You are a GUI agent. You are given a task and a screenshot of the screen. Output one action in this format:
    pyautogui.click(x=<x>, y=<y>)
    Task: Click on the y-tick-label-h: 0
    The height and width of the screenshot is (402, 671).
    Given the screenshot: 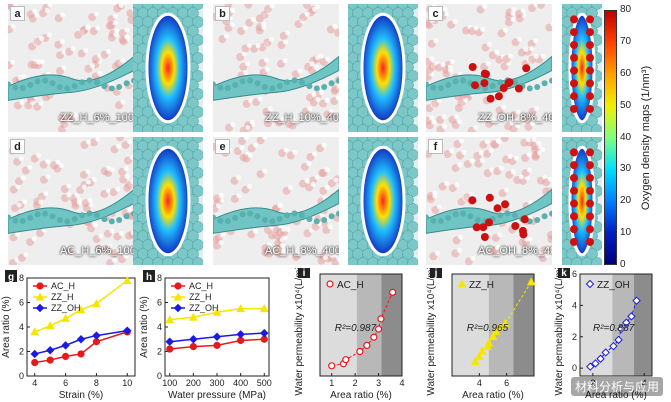 What is the action you would take?
    pyautogui.click(x=159, y=376)
    